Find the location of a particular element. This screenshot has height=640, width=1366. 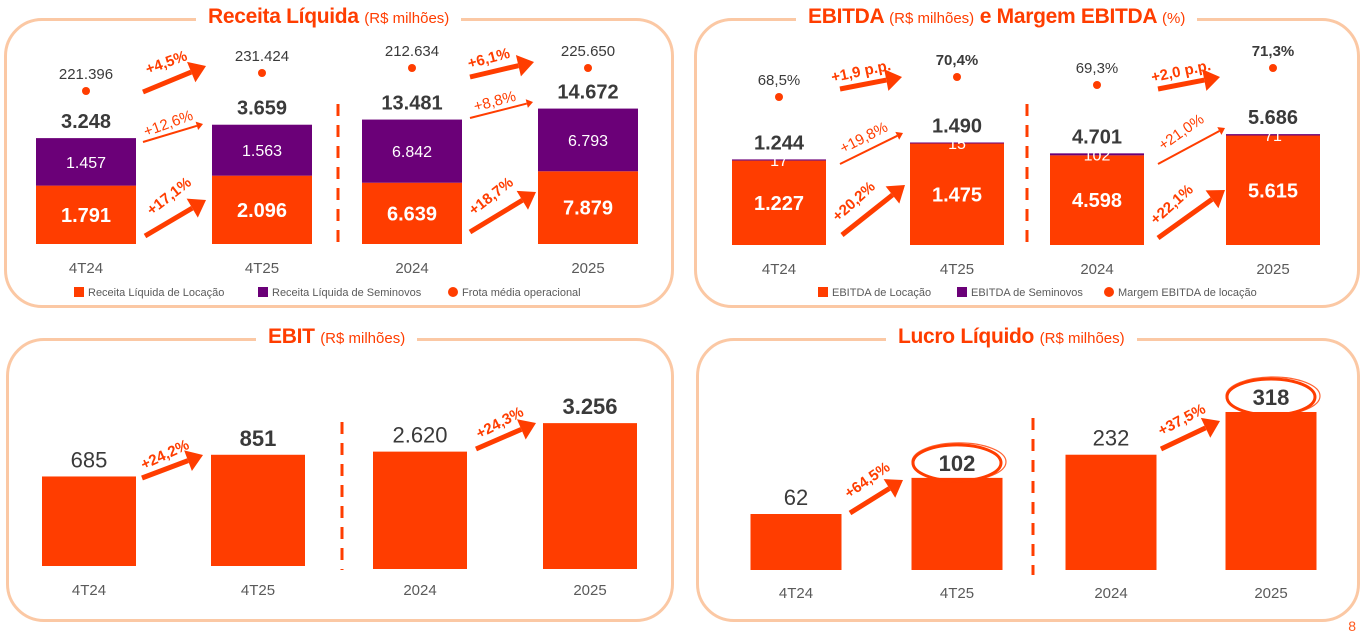

bar-value-label: 318 is located at coordinates (1271, 397).